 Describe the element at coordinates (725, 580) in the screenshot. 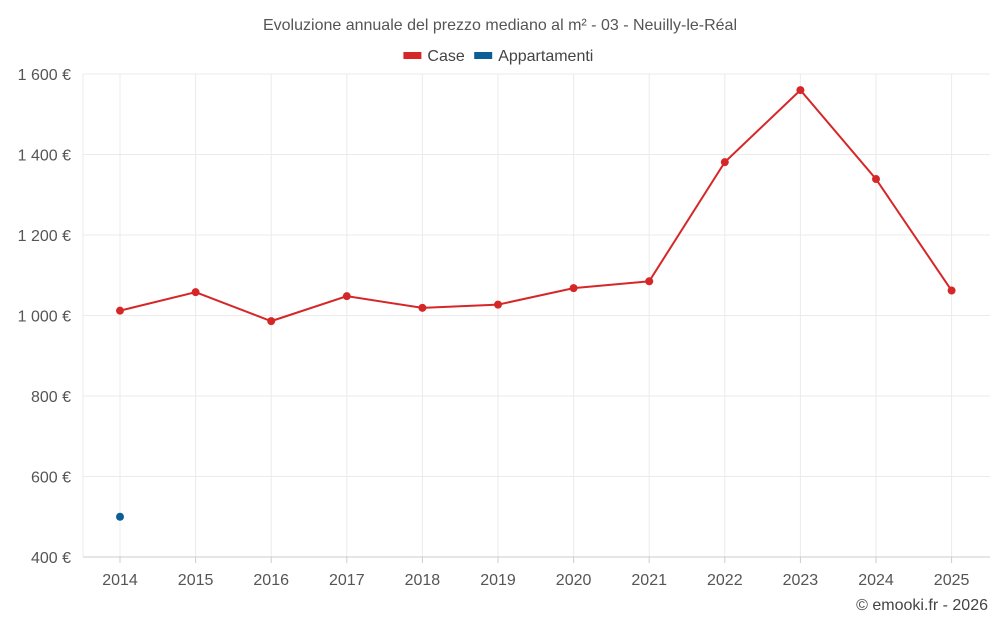

I see `x-tick-label: 2022` at that location.